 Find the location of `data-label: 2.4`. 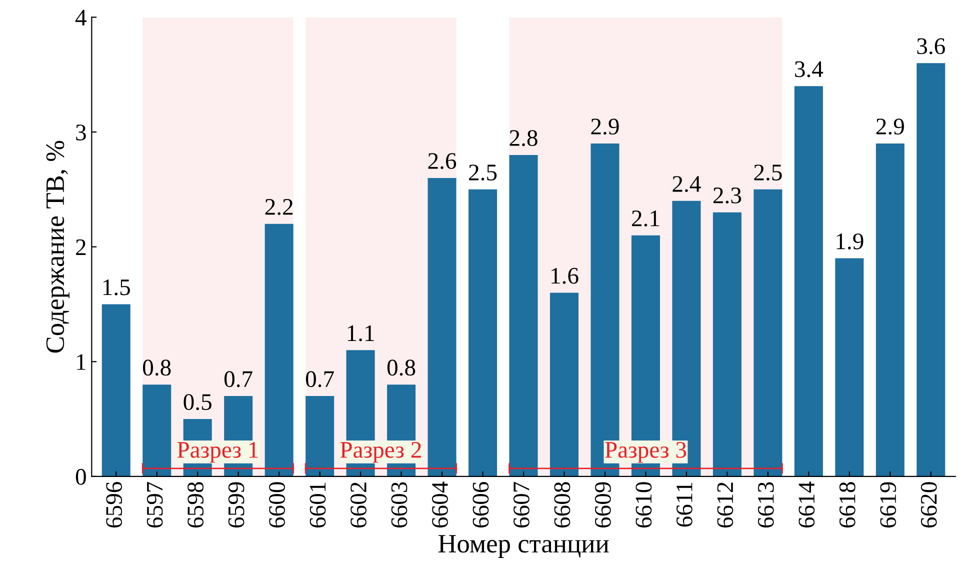

data-label: 2.4 is located at coordinates (686, 184).